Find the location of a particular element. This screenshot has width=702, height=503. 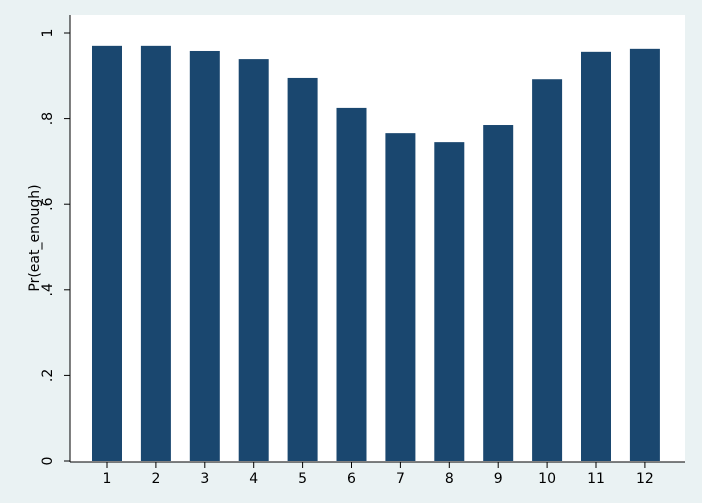

x-tick-label: 10 is located at coordinates (547, 479).